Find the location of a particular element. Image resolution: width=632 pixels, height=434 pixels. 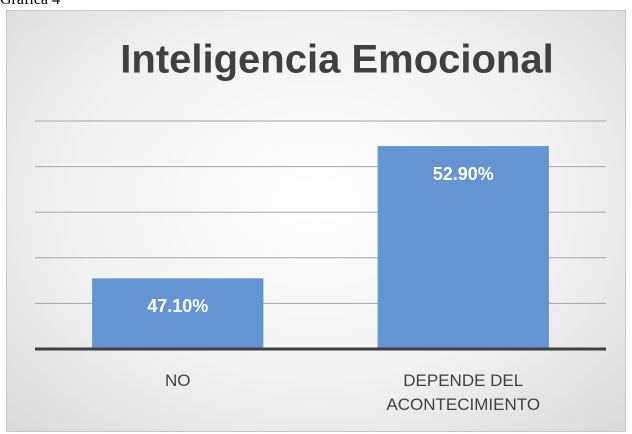

value-label: 52.90% is located at coordinates (463, 174).